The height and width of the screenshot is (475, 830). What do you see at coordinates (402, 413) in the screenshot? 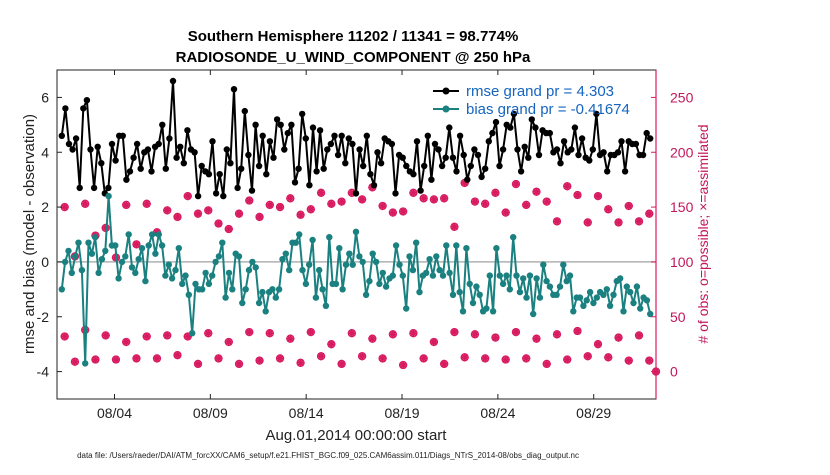
I see `x-tick-label: 08/19` at bounding box center [402, 413].